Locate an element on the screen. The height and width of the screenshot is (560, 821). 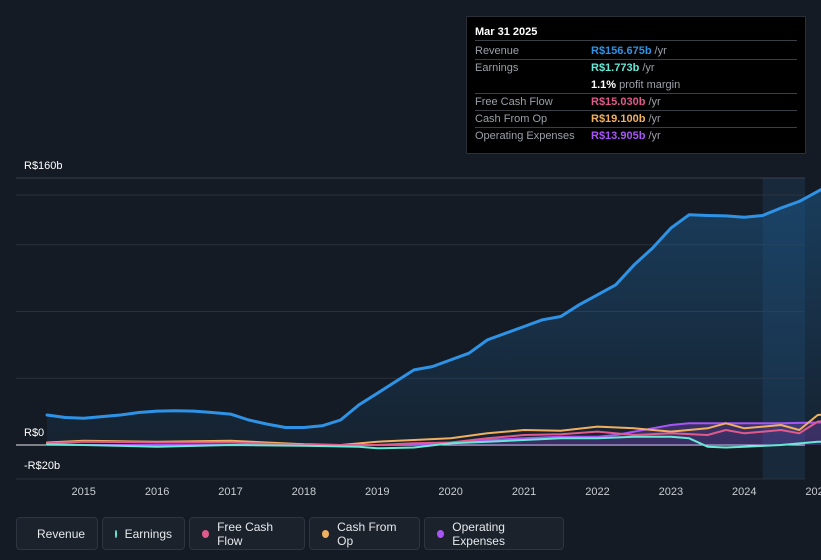
legend-label: Earnings is located at coordinates (148, 533).